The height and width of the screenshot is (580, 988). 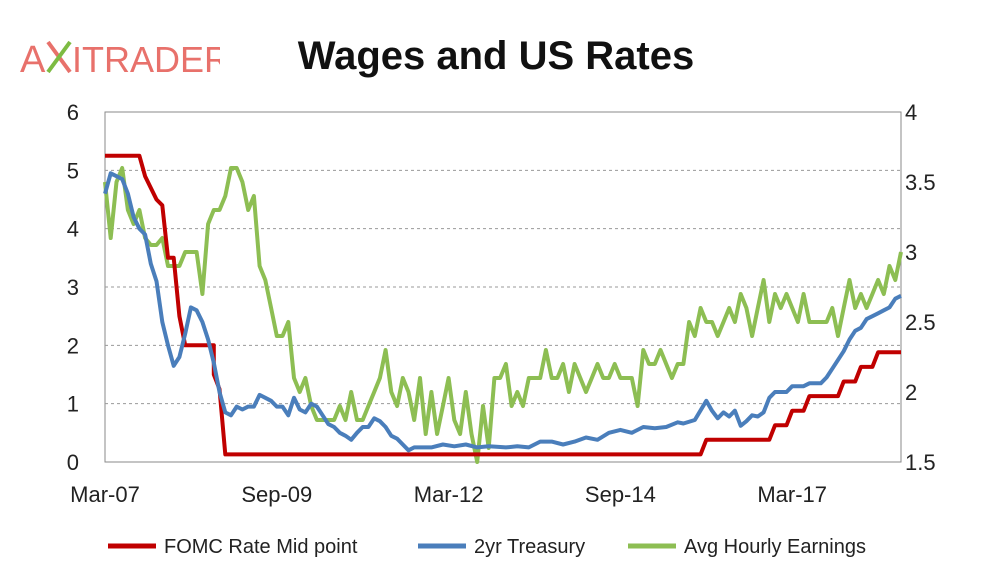 I want to click on left-tick-label-5: 5, so click(x=73, y=170).